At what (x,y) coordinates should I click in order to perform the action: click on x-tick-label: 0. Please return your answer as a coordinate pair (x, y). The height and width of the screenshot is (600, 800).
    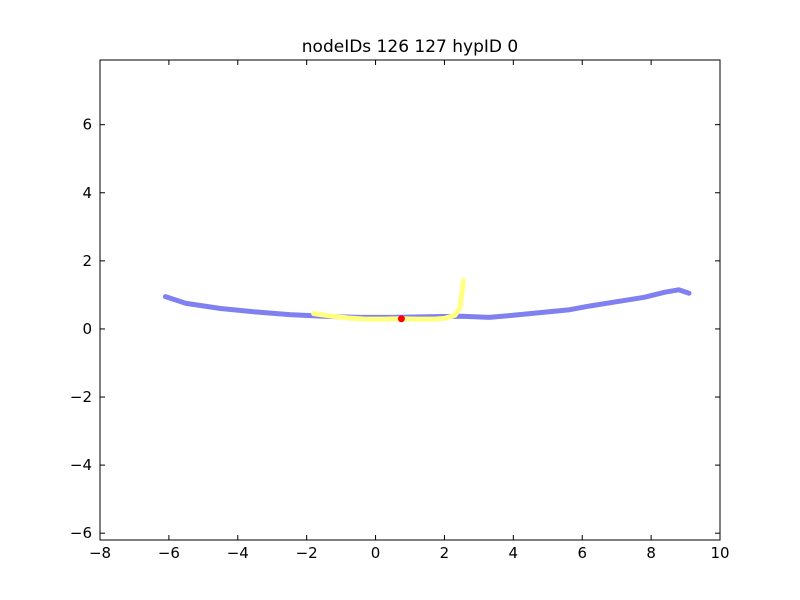
    Looking at the image, I should click on (376, 553).